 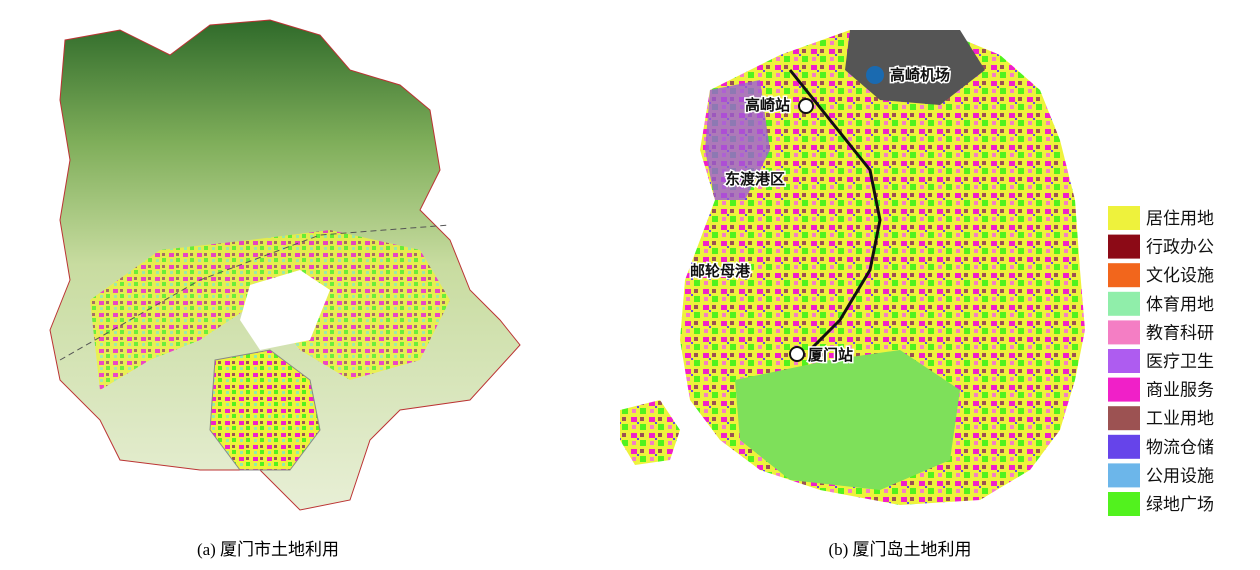 I want to click on map-label: 高崎机场, so click(x=920, y=75).